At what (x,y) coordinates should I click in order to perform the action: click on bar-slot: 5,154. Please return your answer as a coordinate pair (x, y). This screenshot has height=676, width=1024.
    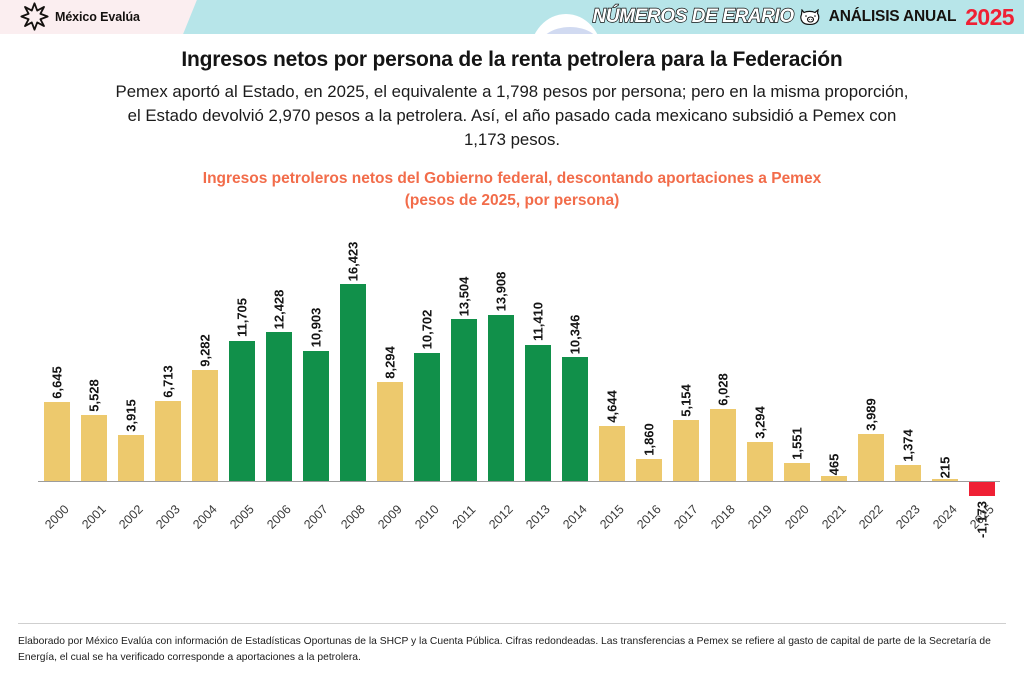
    Looking at the image, I should click on (685, 389).